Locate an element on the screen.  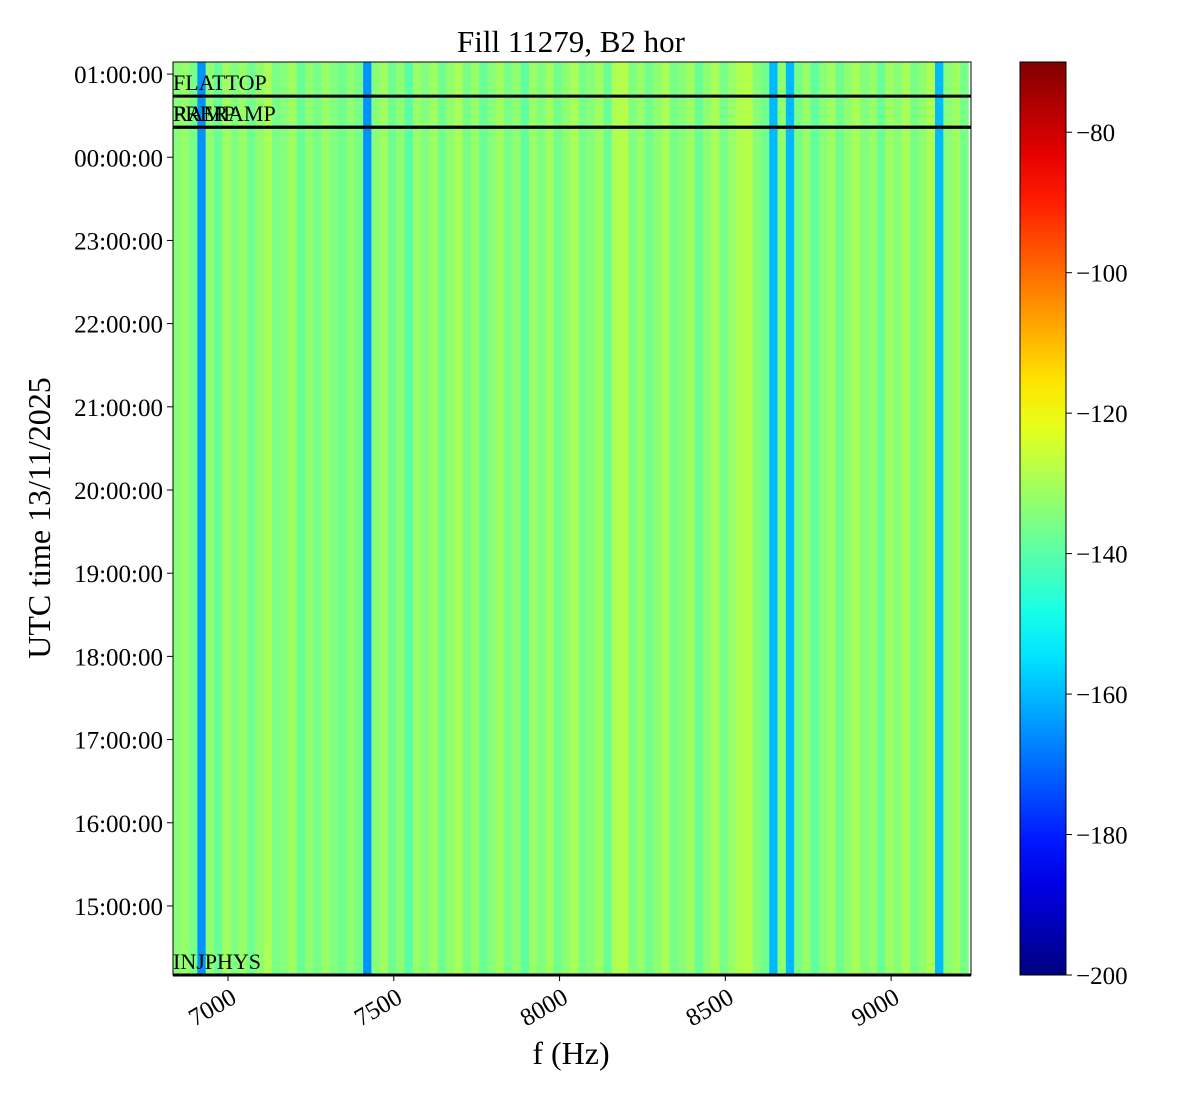
x-axis-label: f (Hz) is located at coordinates (570, 1053).